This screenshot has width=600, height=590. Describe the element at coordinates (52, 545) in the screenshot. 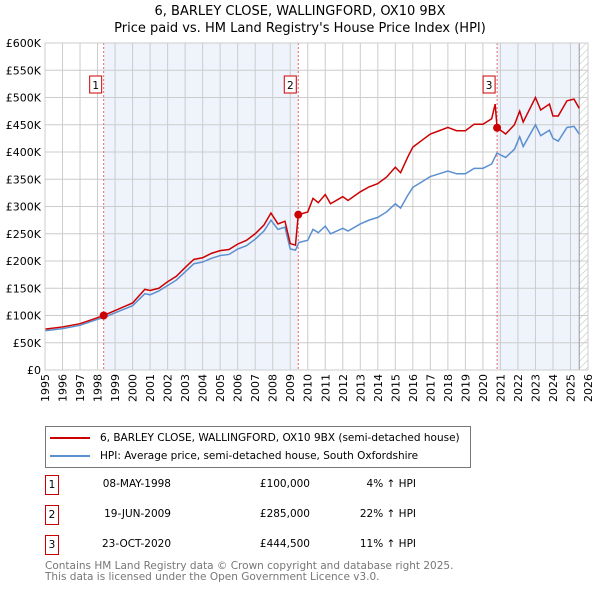

I see `transaction-marker: 3` at that location.